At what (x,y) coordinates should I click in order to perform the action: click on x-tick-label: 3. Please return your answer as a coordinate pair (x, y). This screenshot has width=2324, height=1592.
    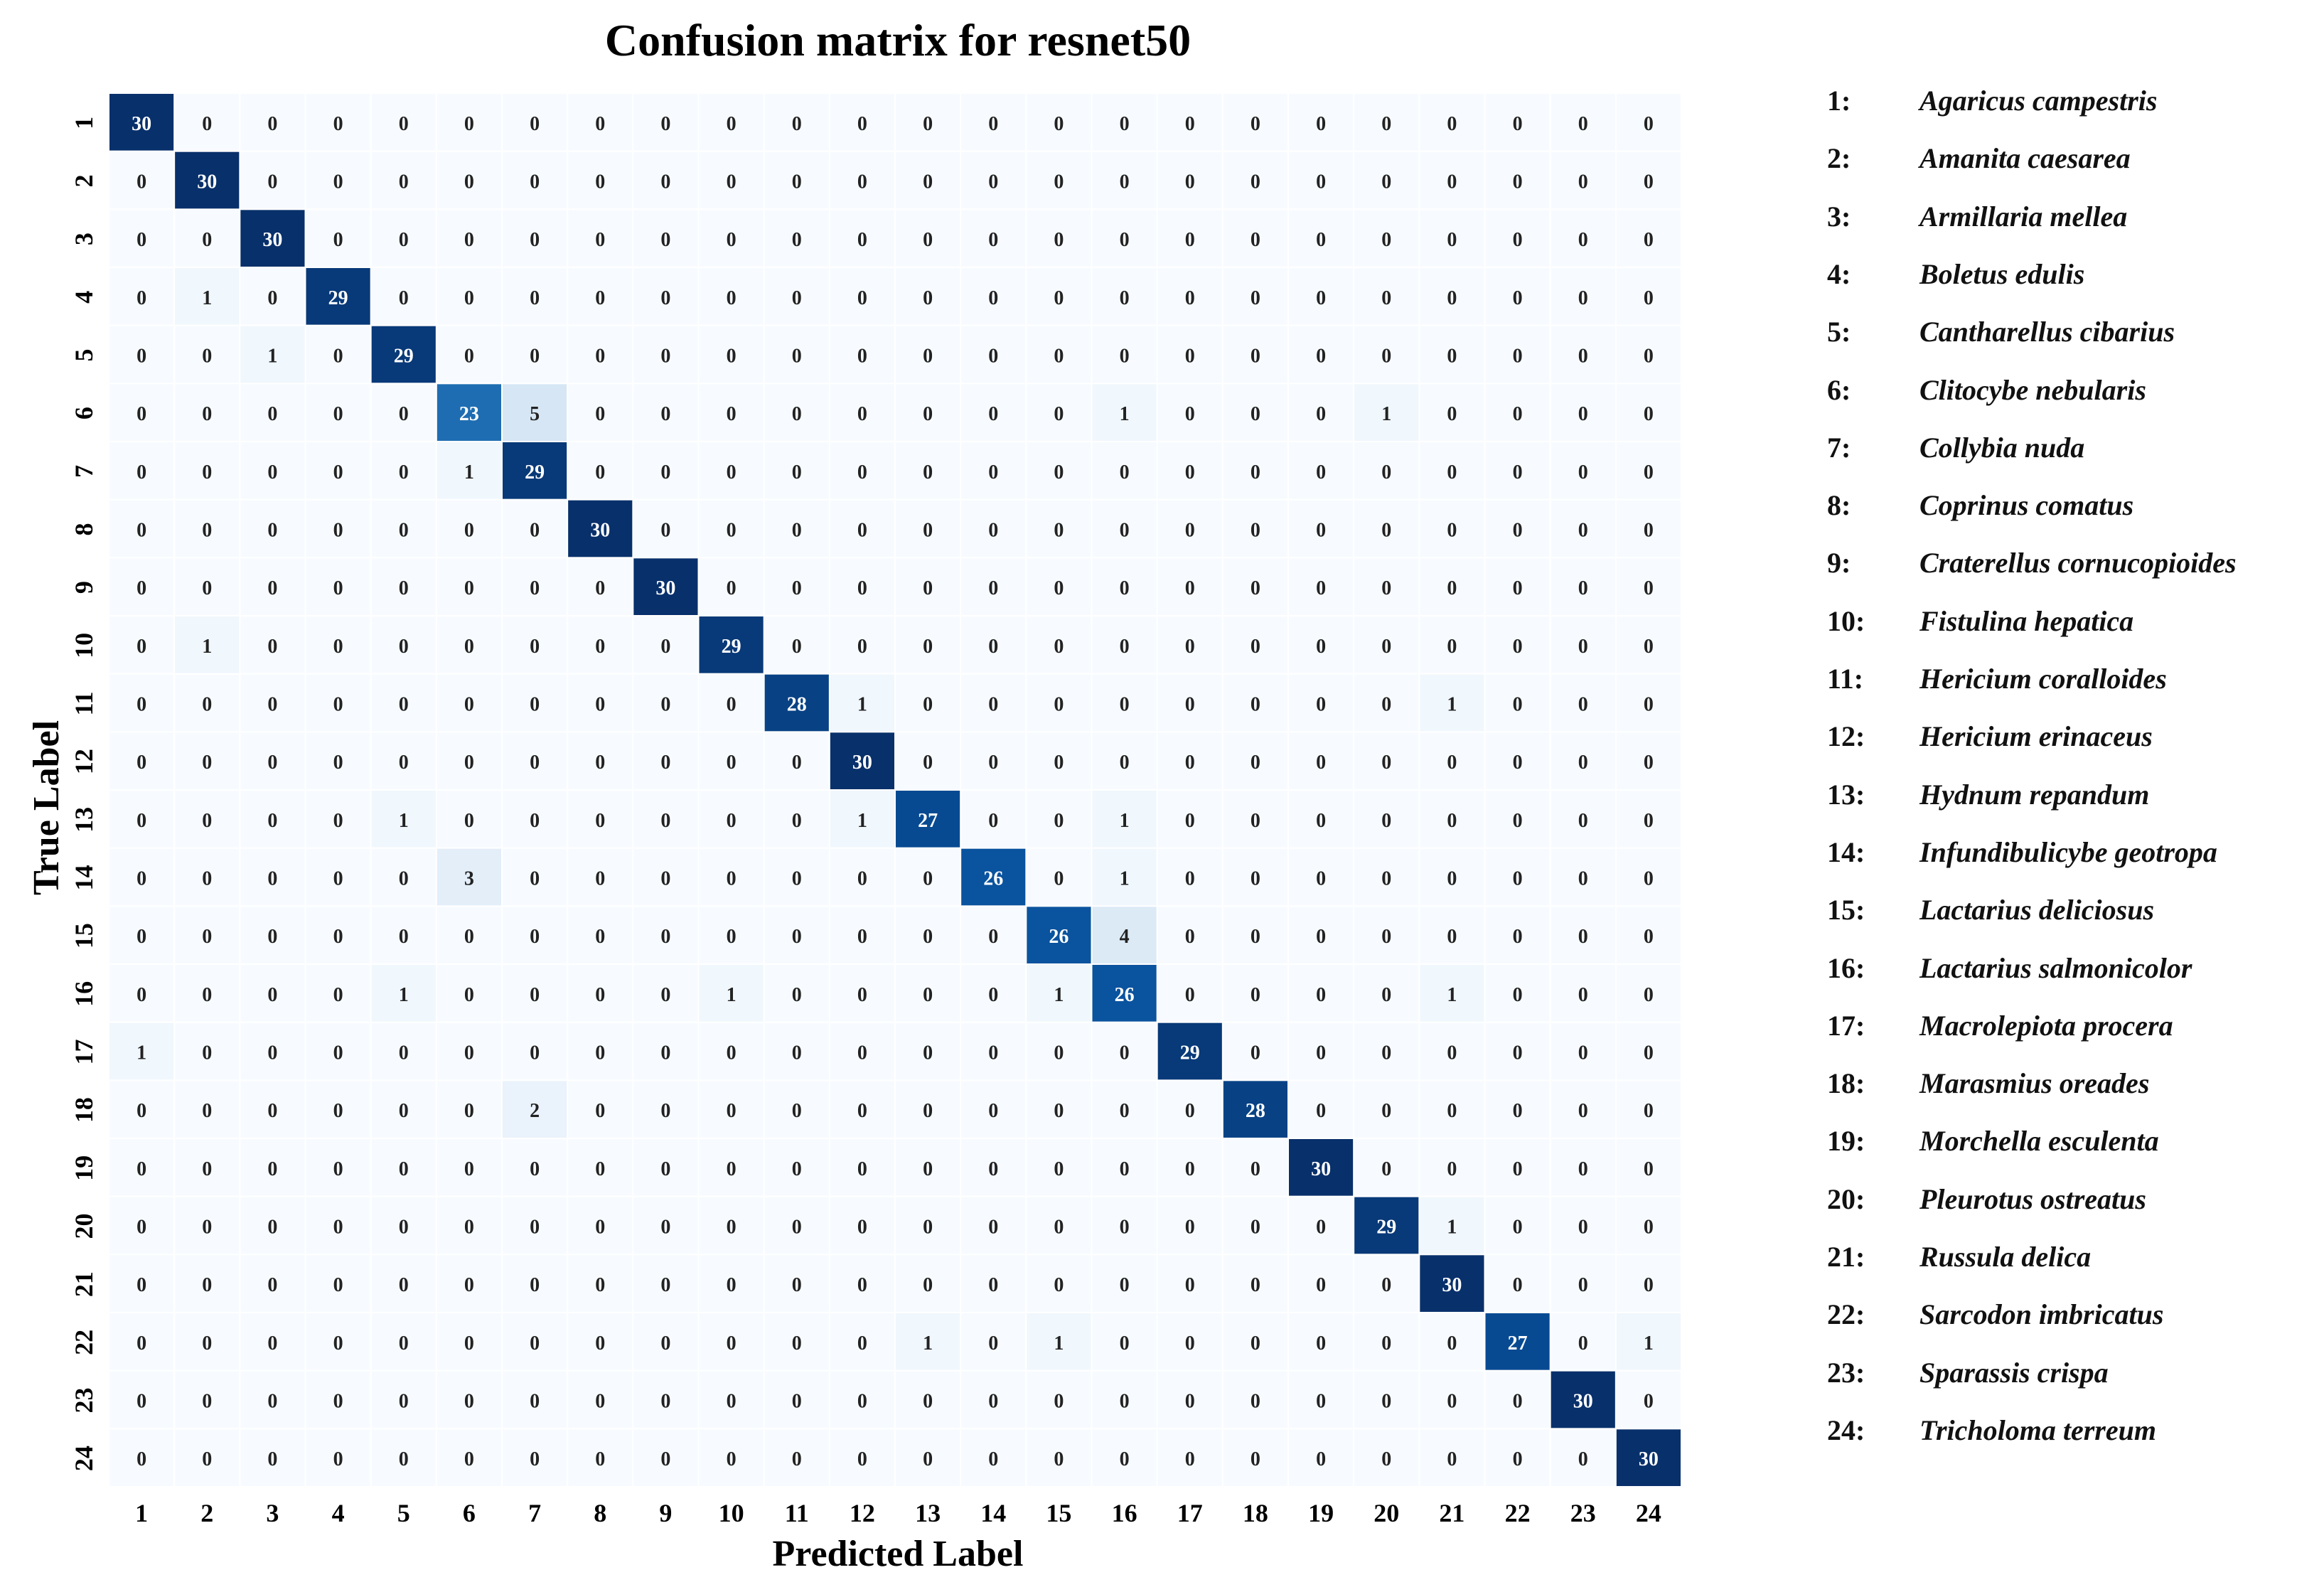
    Looking at the image, I should click on (272, 1513).